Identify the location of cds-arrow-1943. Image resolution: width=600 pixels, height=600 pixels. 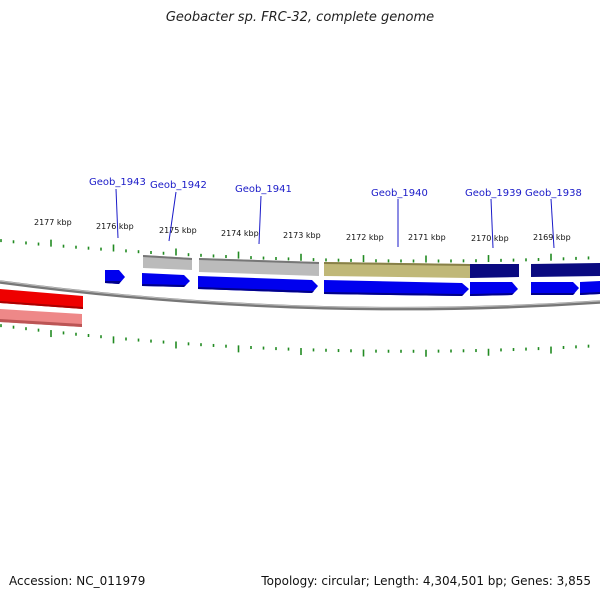
(115, 277).